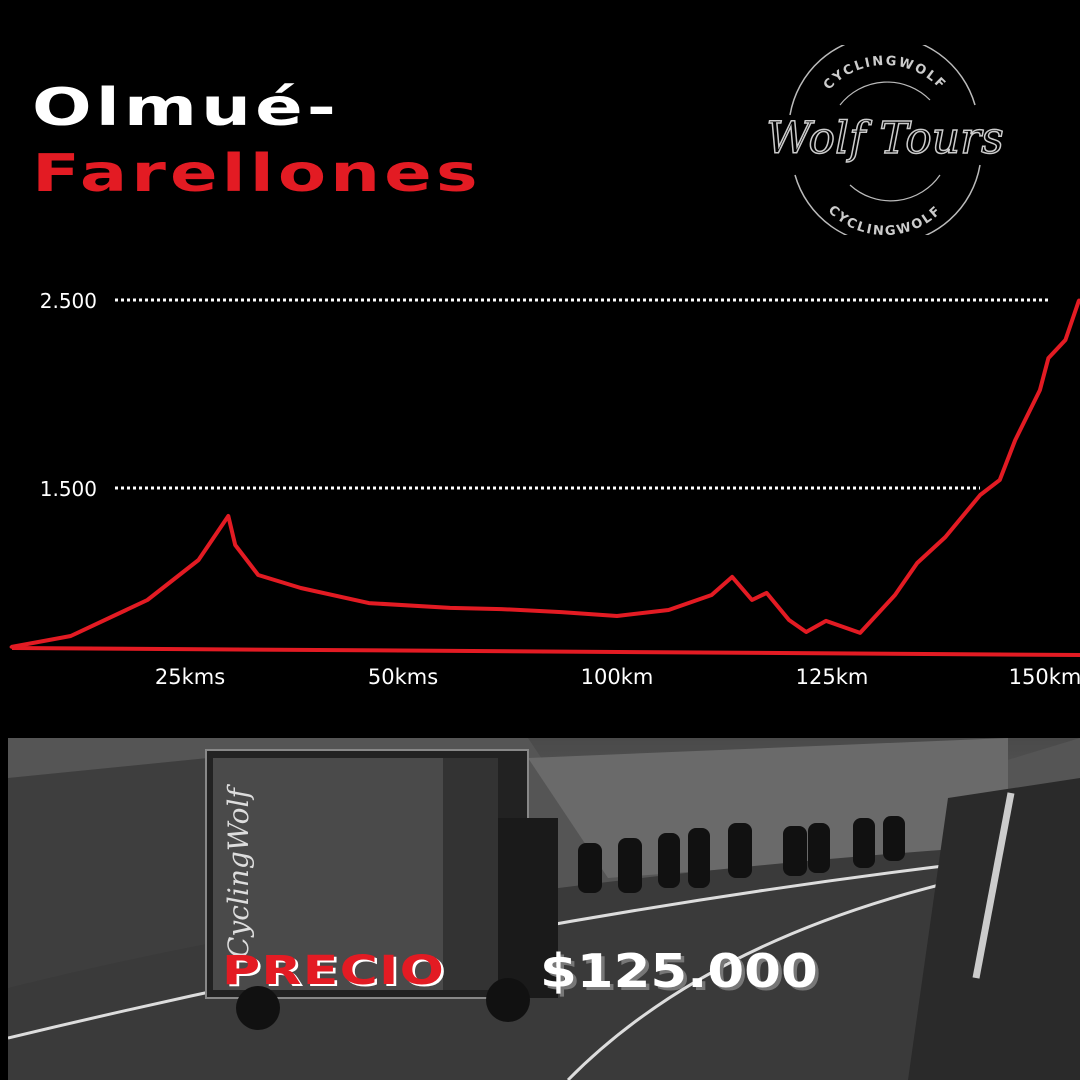  I want to click on y-tick-label: 1.500, so click(68, 489).